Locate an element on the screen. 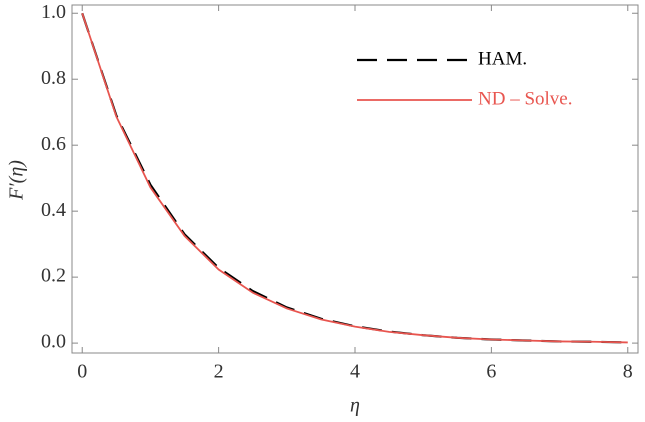  y-tick-label: 0.6 is located at coordinates (53, 144).